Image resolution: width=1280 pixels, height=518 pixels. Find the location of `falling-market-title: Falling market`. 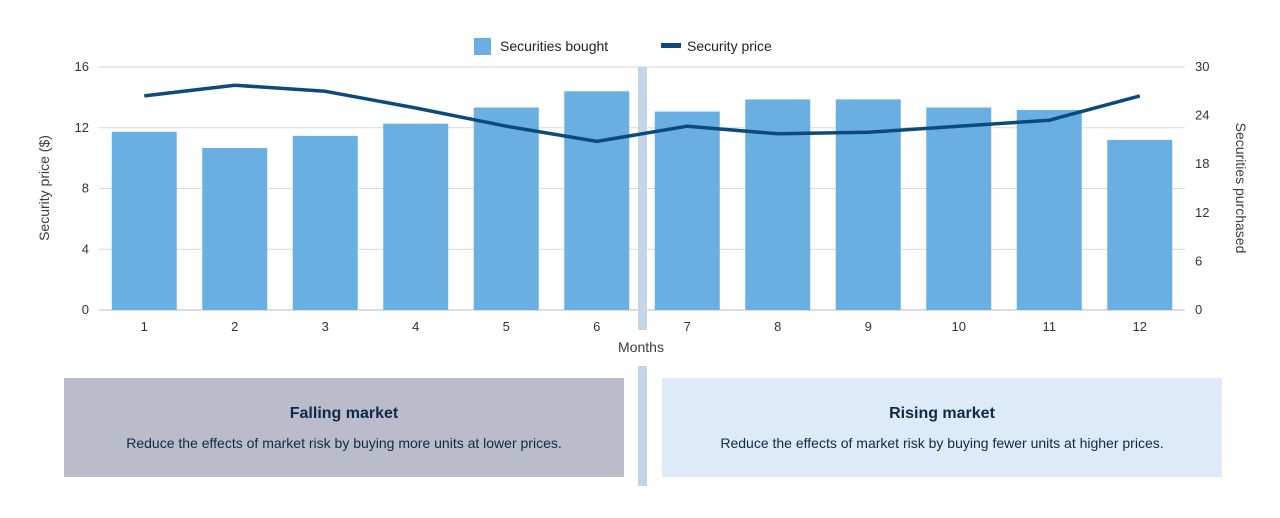

falling-market-title: Falling market is located at coordinates (344, 413).